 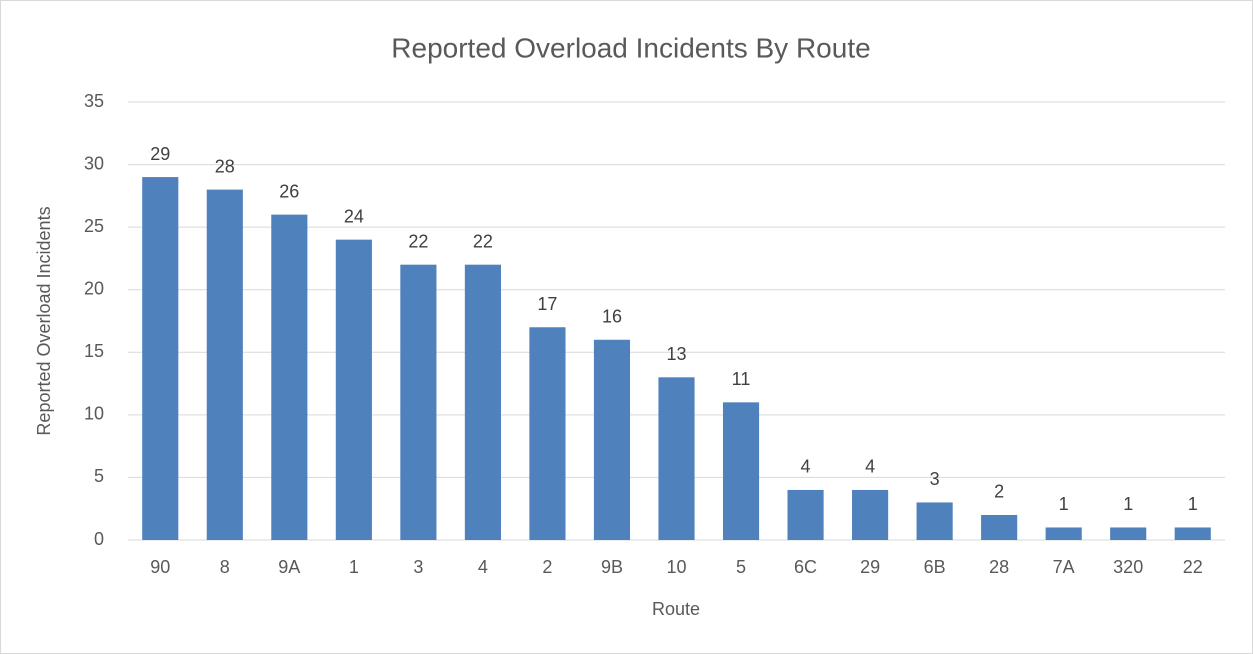 What do you see at coordinates (160, 154) in the screenshot?
I see `data-label: 29` at bounding box center [160, 154].